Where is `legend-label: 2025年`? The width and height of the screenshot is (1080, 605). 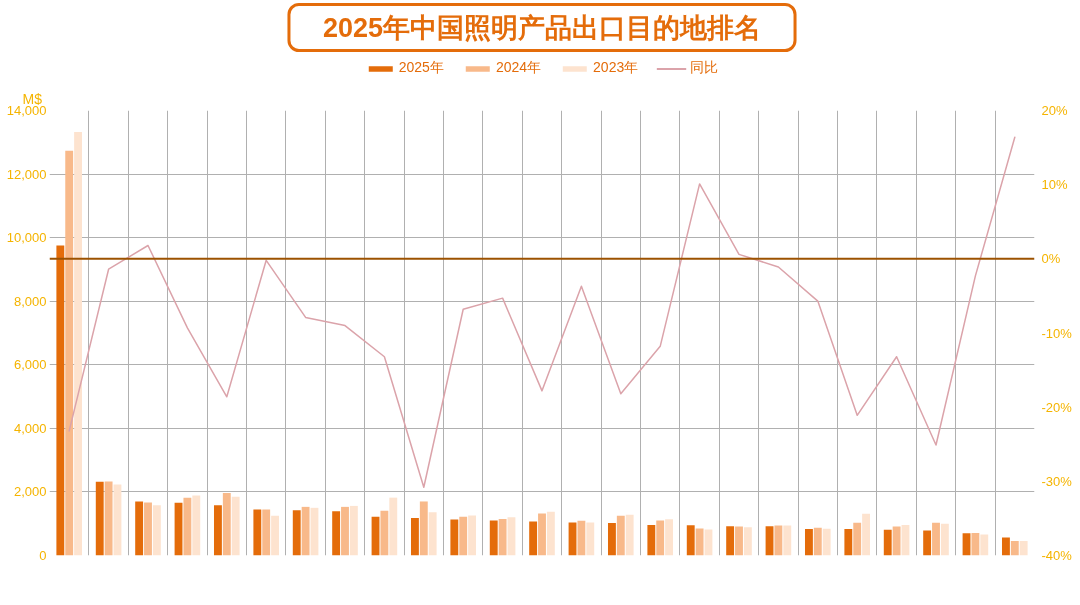 legend-label: 2025年 is located at coordinates (421, 68).